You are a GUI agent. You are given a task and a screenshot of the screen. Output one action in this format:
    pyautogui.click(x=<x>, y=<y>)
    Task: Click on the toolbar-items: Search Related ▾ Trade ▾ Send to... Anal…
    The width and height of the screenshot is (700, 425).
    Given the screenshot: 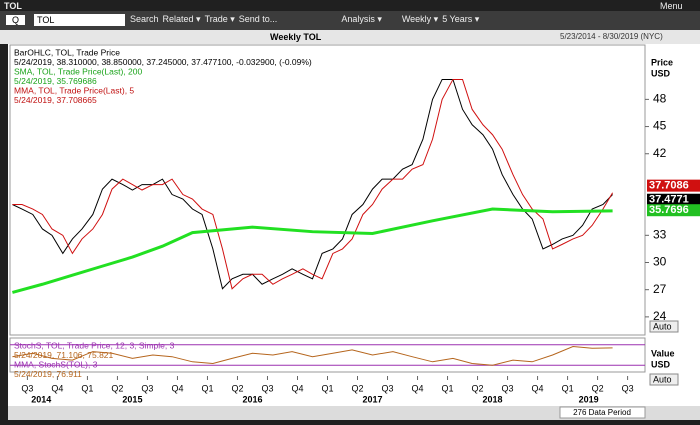 What is the action you would take?
    pyautogui.click(x=304, y=19)
    